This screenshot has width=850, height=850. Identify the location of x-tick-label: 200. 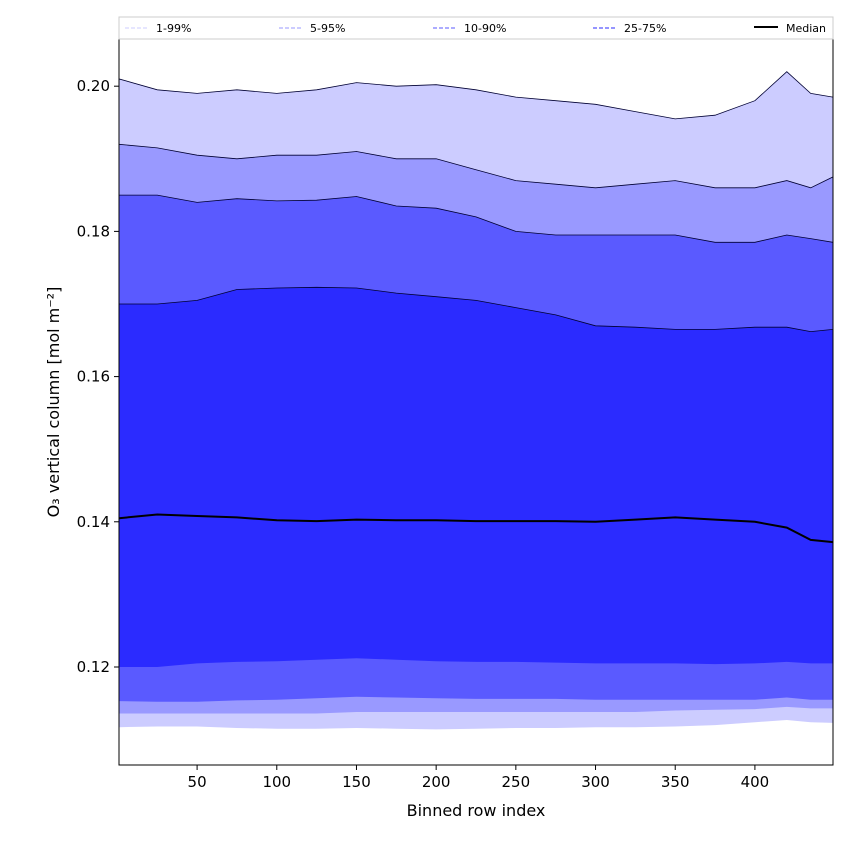
(436, 782).